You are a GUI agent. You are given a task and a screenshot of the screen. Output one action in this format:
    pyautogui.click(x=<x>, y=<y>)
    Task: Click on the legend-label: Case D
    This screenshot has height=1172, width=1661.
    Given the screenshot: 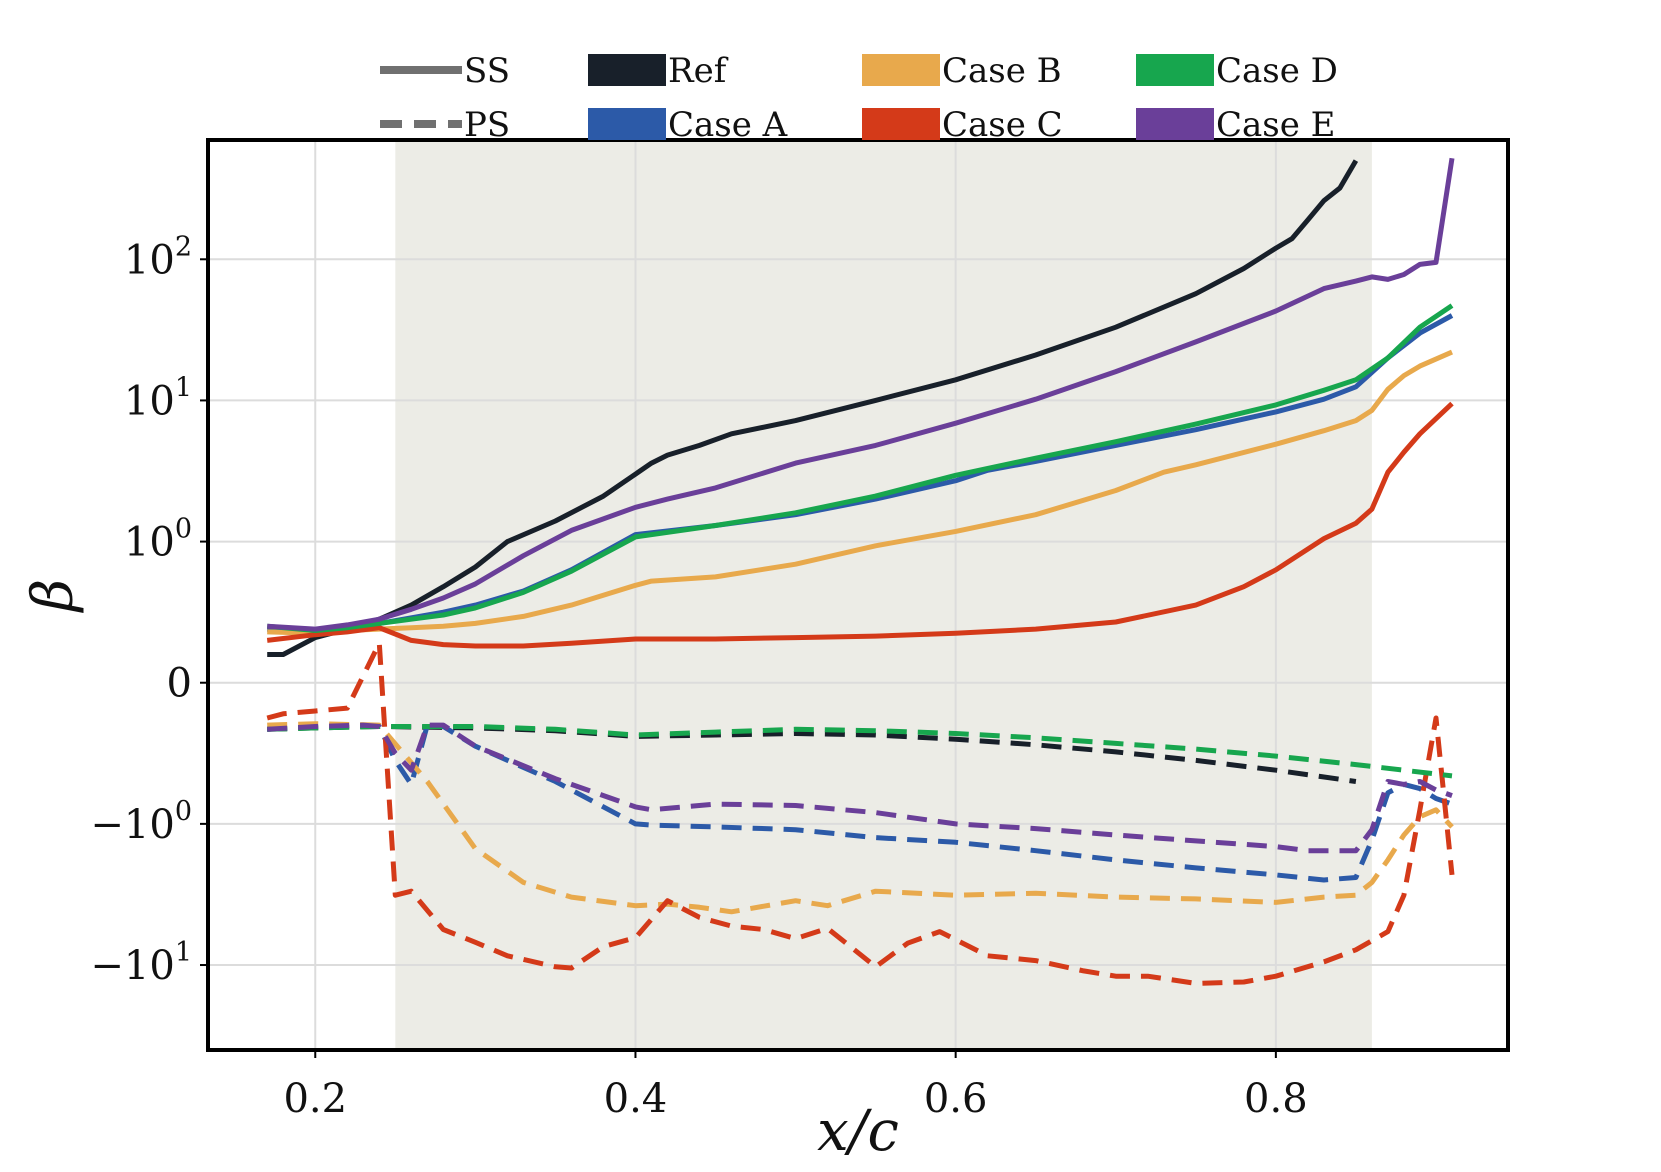 What is the action you would take?
    pyautogui.click(x=1277, y=71)
    